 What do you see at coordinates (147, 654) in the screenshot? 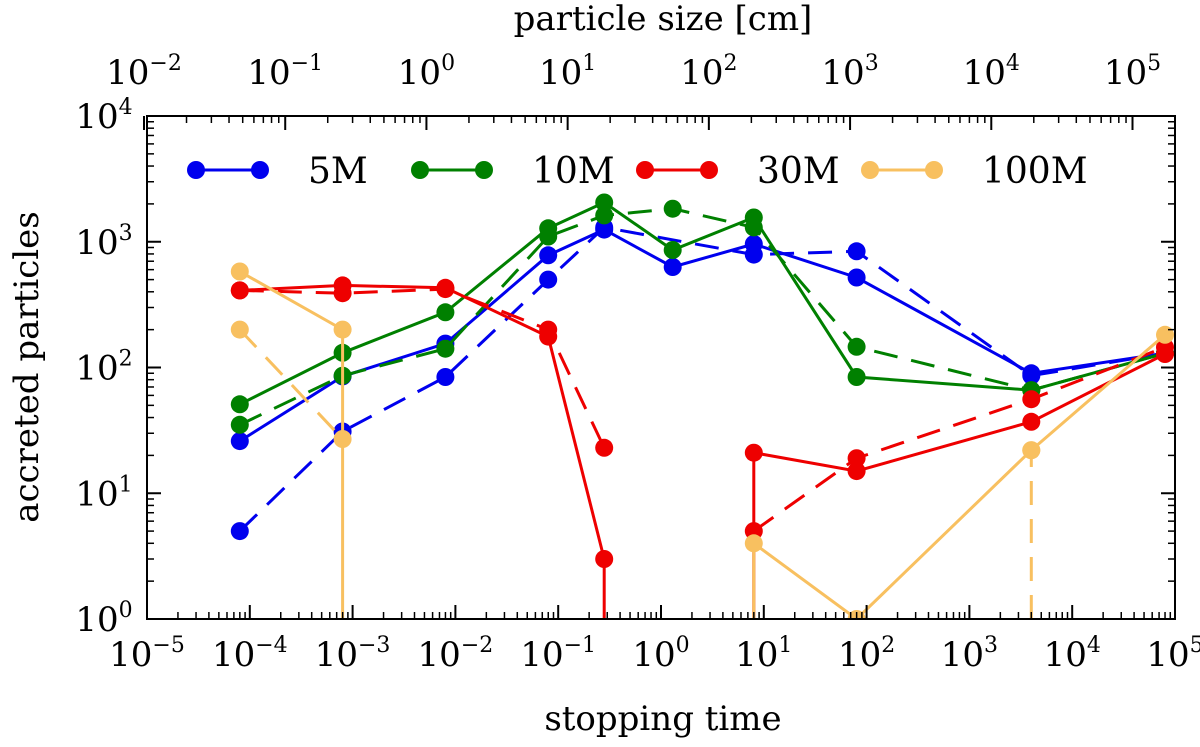
I see `x-tick-label: 10⁻⁵` at bounding box center [147, 654].